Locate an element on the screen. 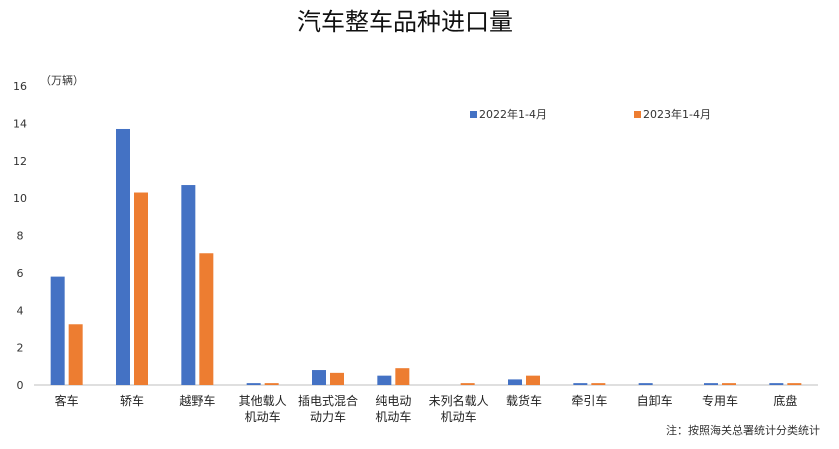  x-category-label: 纯电动机动车 is located at coordinates (393, 409).